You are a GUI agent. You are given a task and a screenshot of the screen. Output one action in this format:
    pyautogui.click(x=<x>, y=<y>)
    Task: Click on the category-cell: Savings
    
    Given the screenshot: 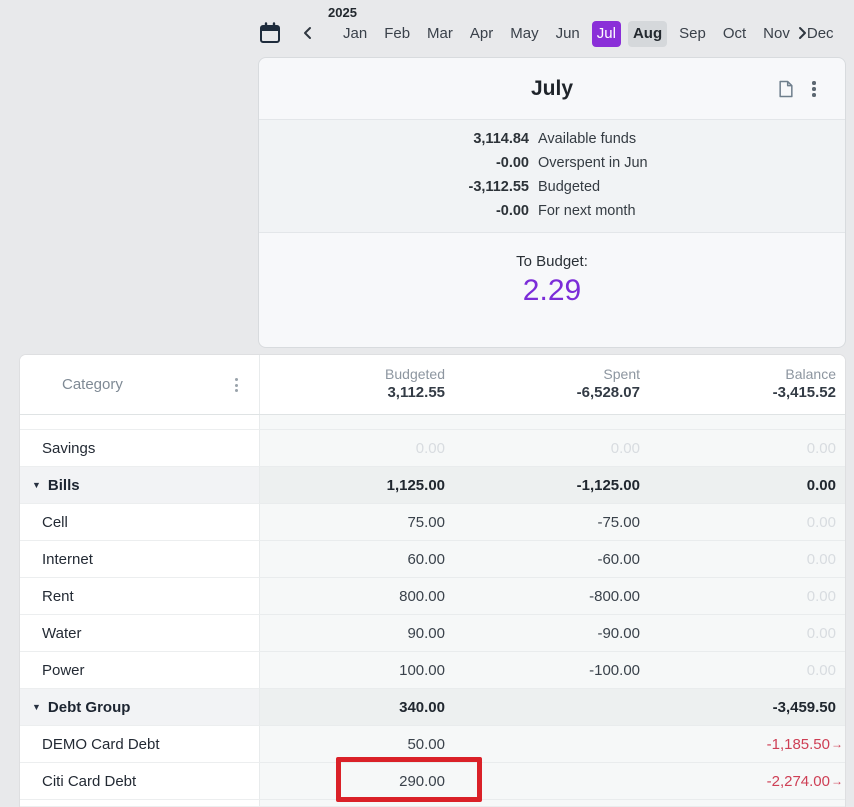 What is the action you would take?
    pyautogui.click(x=140, y=448)
    